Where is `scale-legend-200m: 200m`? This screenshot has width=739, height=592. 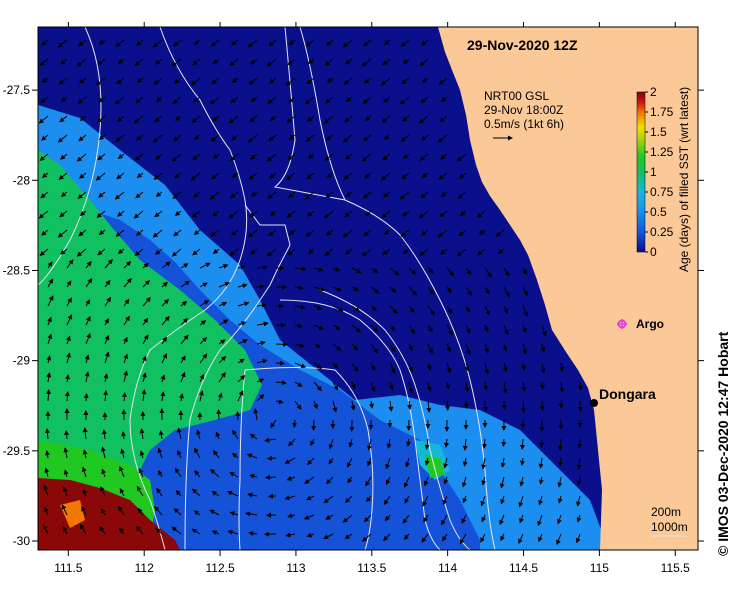 scale-legend-200m: 200m is located at coordinates (666, 512).